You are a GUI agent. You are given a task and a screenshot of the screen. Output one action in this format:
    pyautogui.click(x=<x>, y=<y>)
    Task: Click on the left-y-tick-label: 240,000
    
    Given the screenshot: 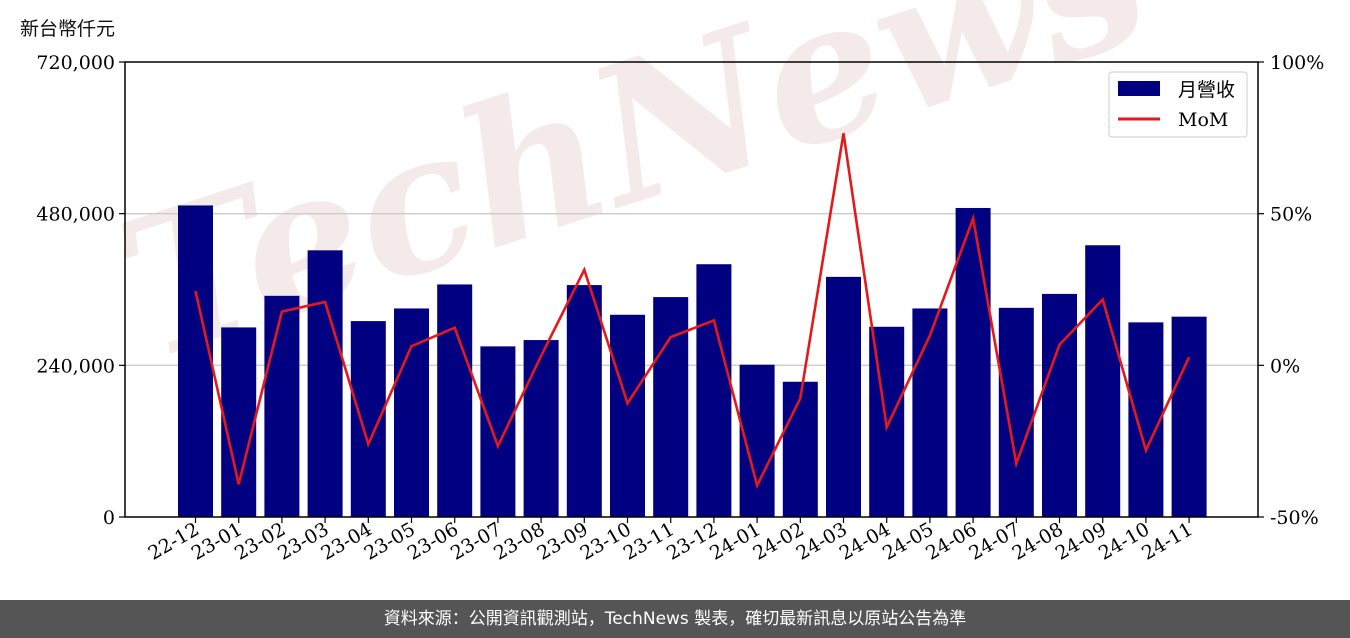 What is the action you would take?
    pyautogui.click(x=75, y=366)
    